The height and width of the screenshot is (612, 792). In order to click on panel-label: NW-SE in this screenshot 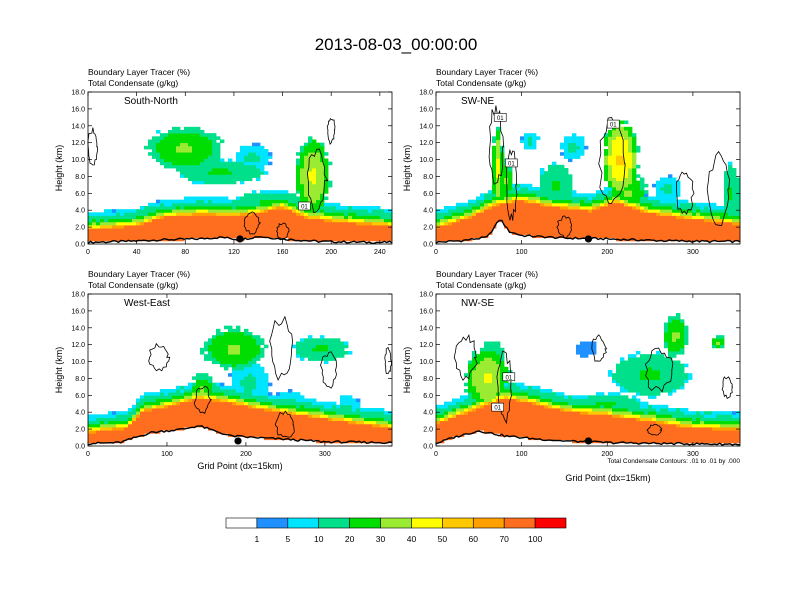, I will do `click(477, 303)`.